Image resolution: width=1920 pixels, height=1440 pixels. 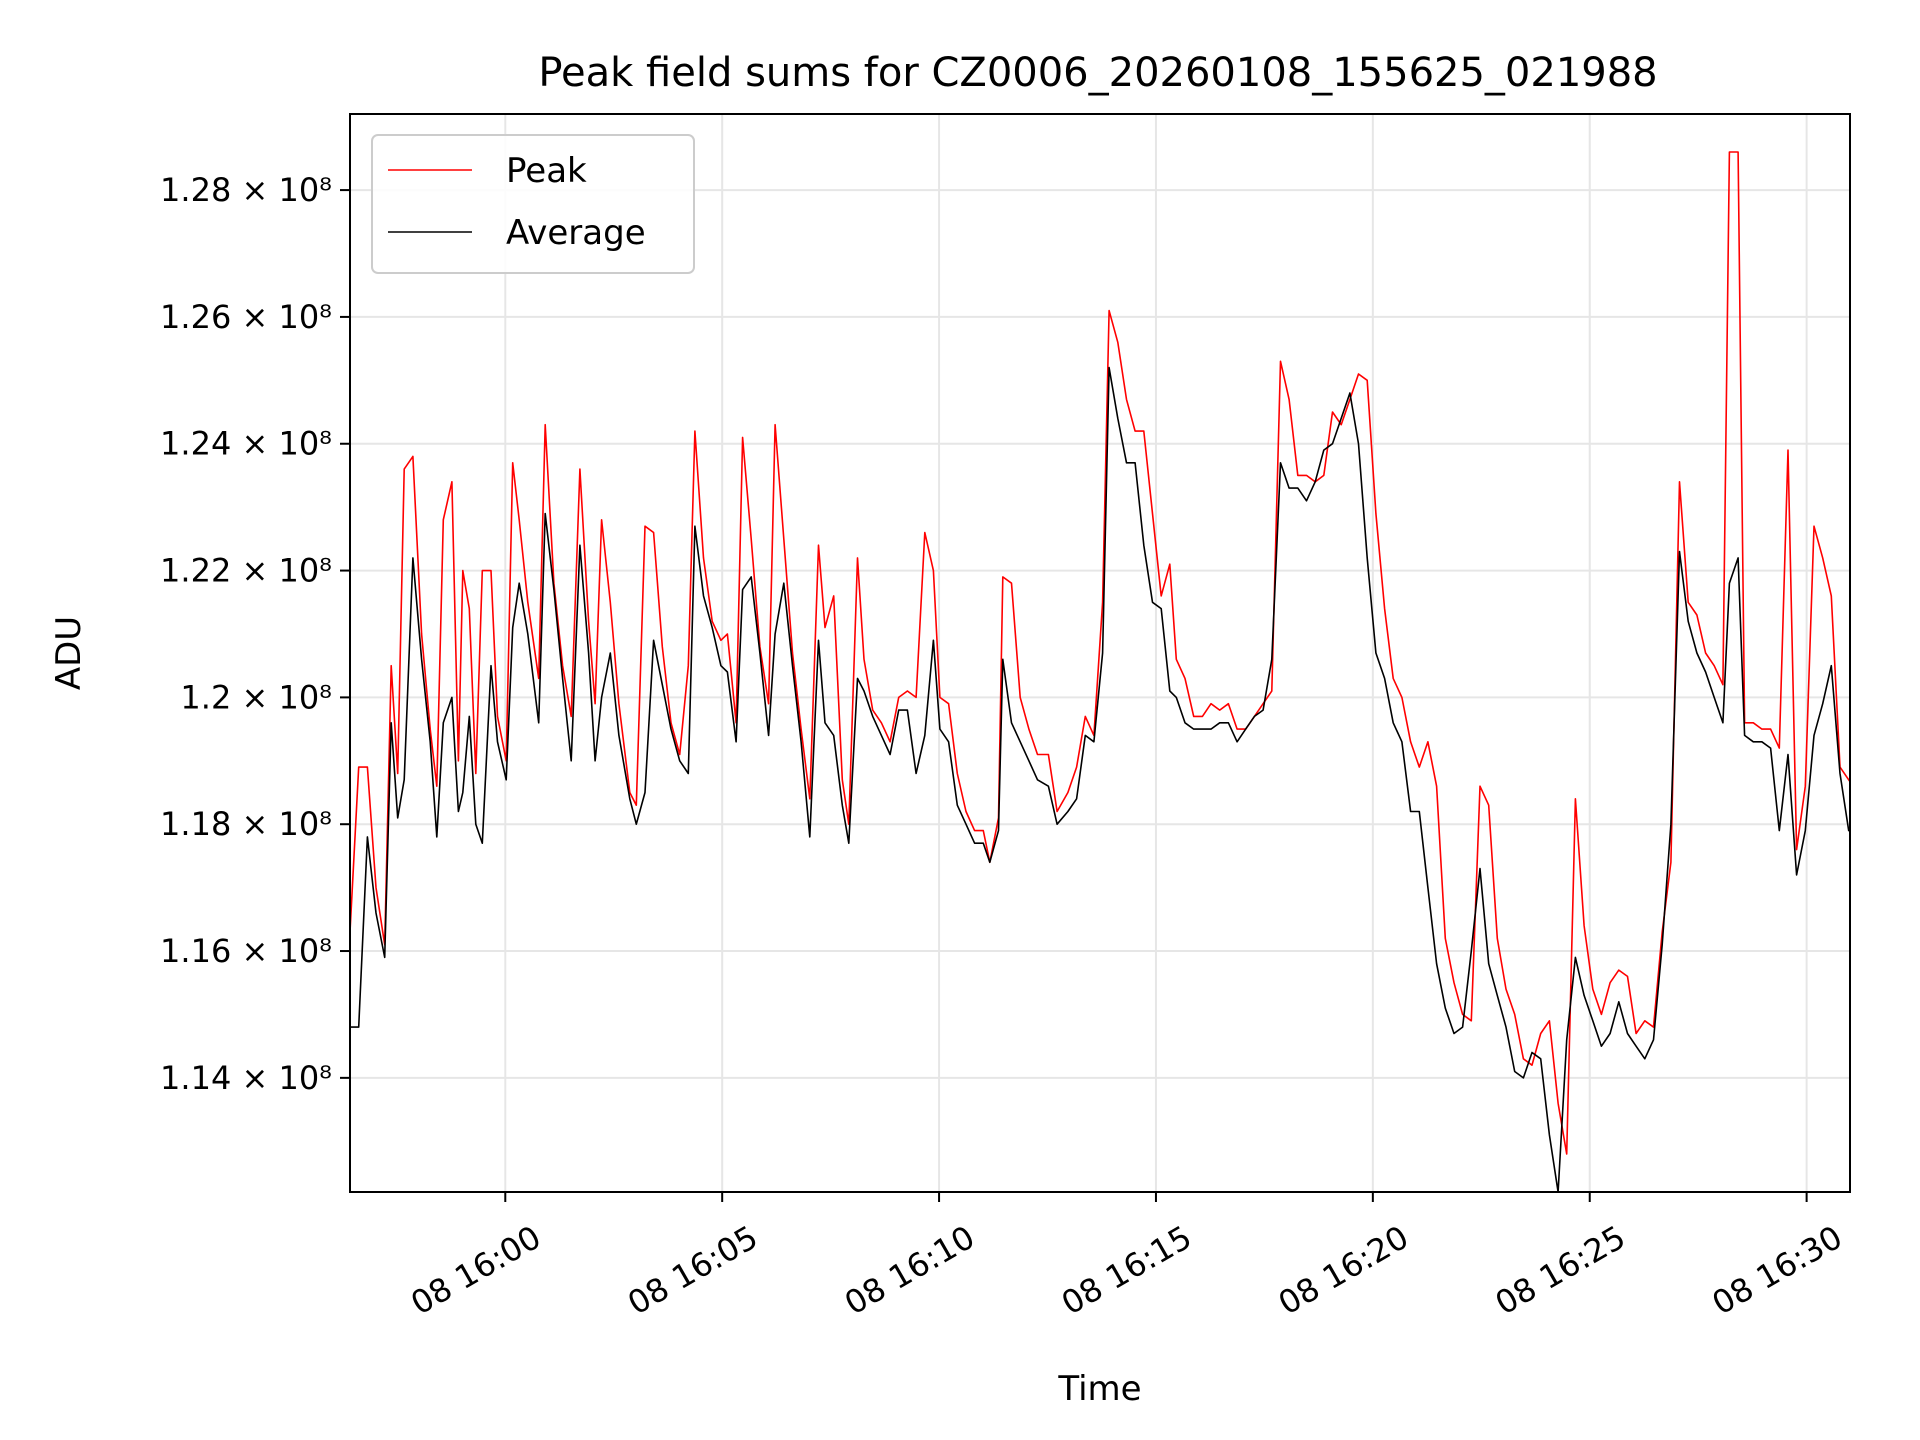 I want to click on y-tick-label: 1.22 × 10⁸, so click(x=246, y=571).